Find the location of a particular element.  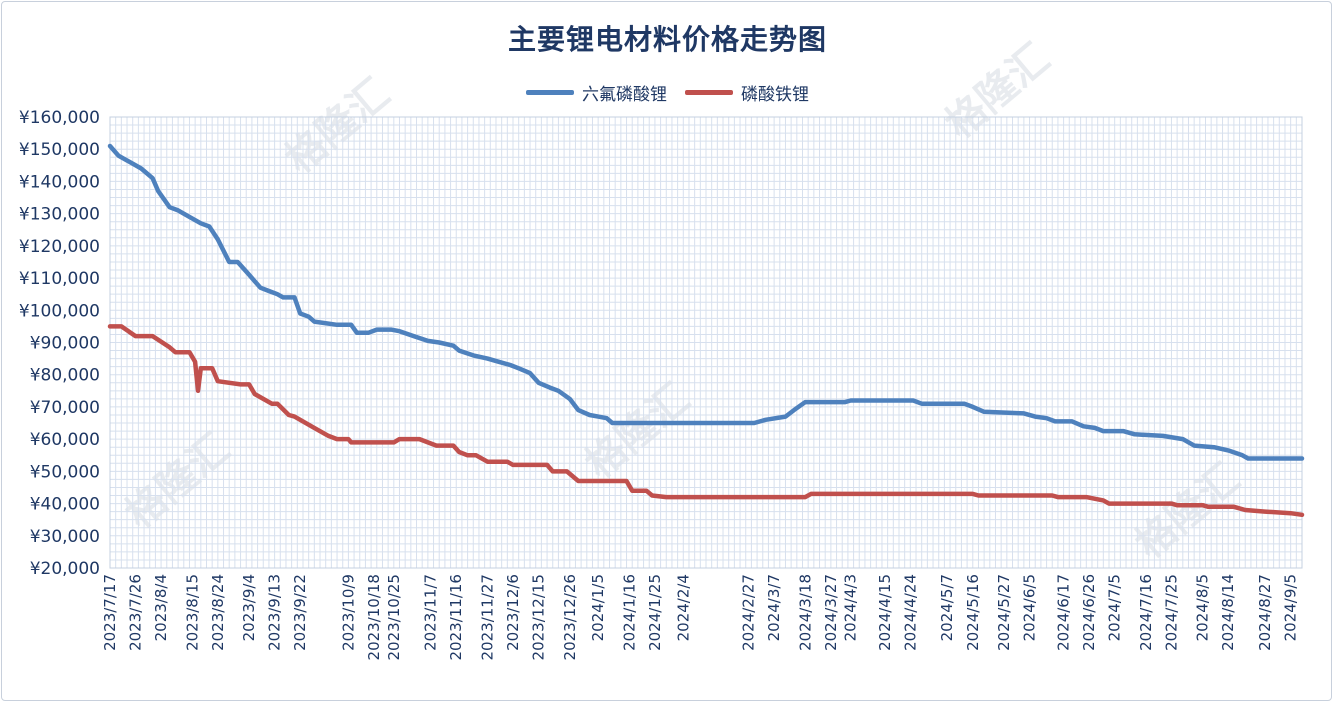

x-tick-label: 2023/8/24 is located at coordinates (218, 612).